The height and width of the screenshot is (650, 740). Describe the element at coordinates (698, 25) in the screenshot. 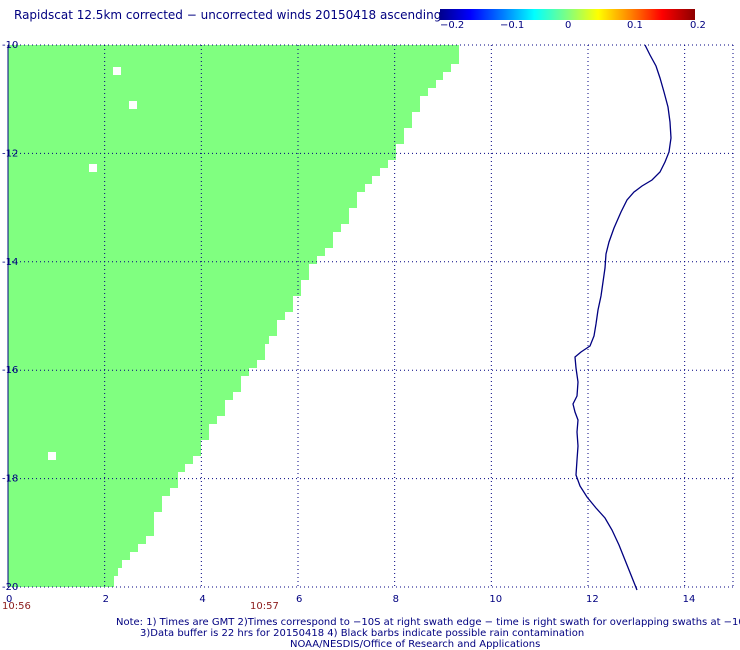

I see `colorbar-tick-label: 0.2` at that location.